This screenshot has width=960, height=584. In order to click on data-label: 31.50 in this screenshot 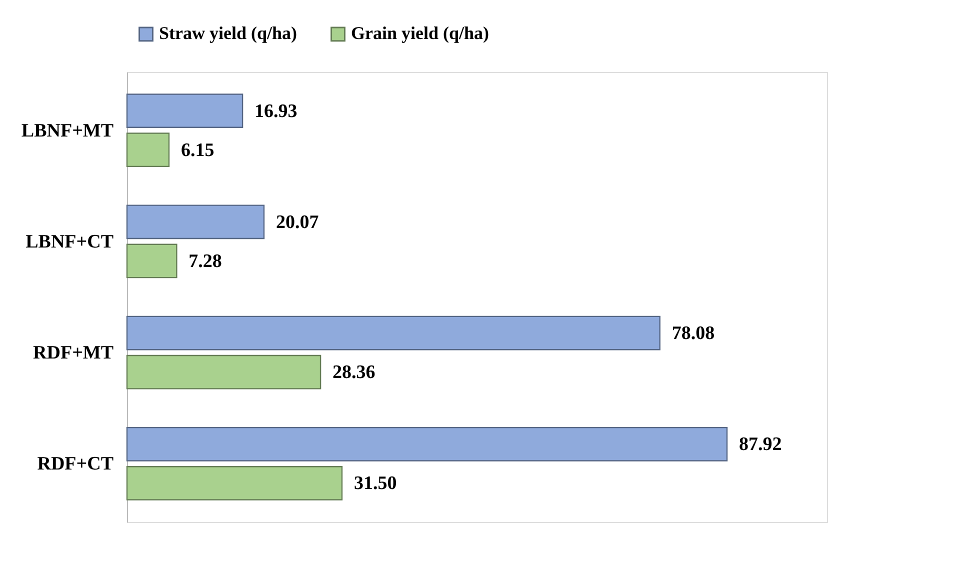, I will do `click(375, 483)`.